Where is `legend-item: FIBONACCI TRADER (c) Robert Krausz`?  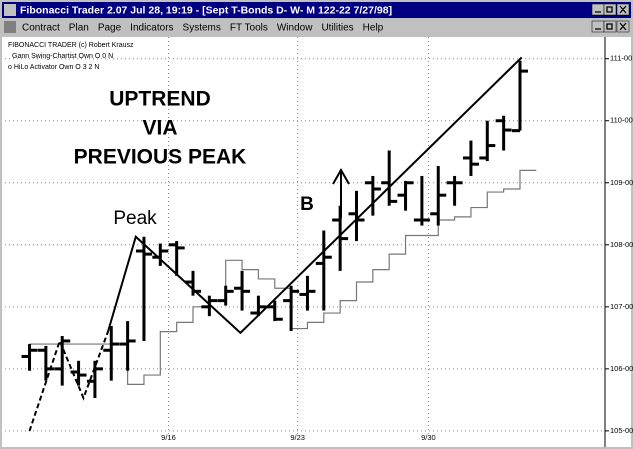
legend-item: FIBONACCI TRADER (c) Robert Krausz is located at coordinates (71, 45).